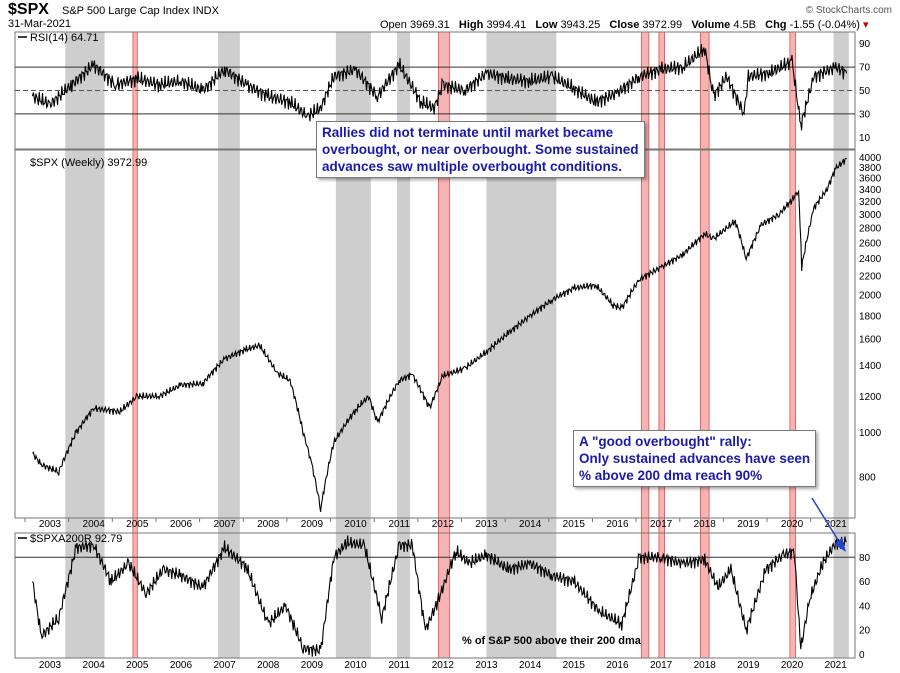 The image size is (900, 673). Describe the element at coordinates (705, 524) in the screenshot. I see `year-label-2018: 2018` at that location.